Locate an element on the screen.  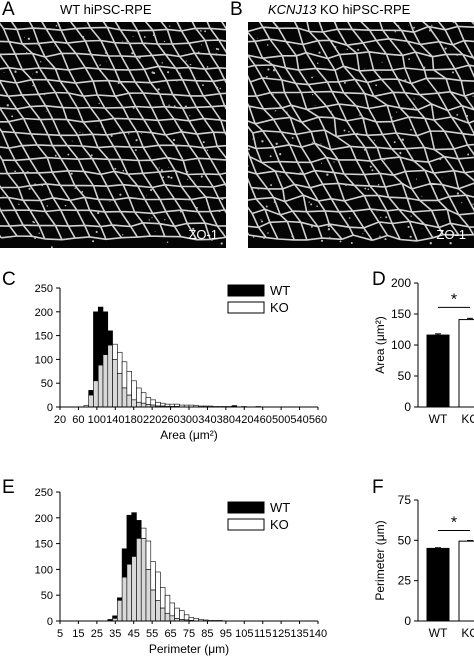
stain-label: ZO-1 is located at coordinates (451, 234).